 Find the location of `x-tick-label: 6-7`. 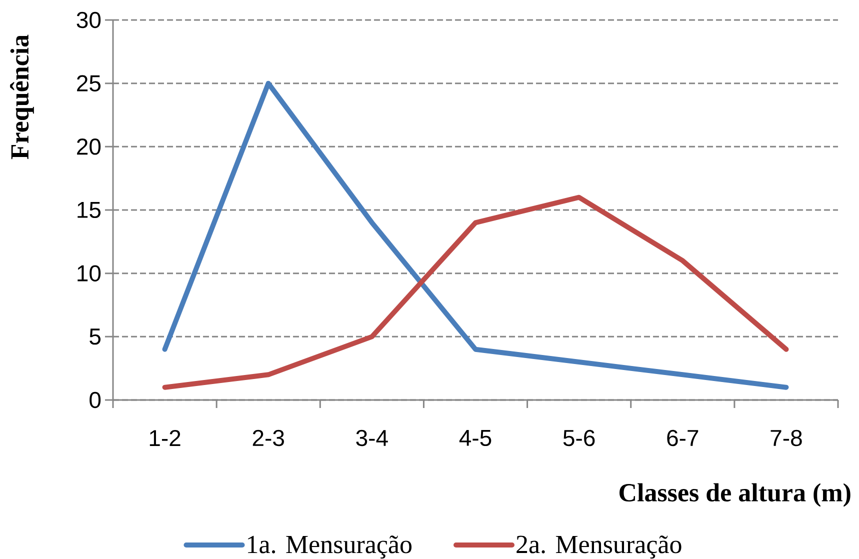

x-tick-label: 6-7 is located at coordinates (682, 438).